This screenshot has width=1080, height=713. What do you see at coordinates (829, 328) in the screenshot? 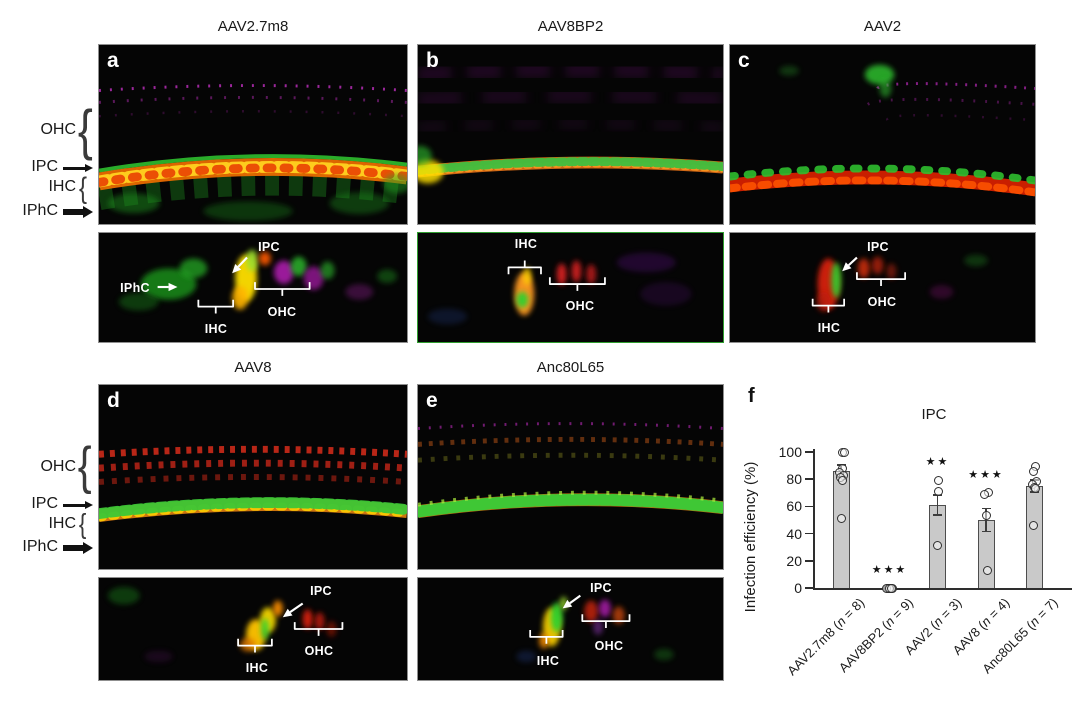
I see `panel-c-annotation-ihc: IHC` at bounding box center [829, 328].